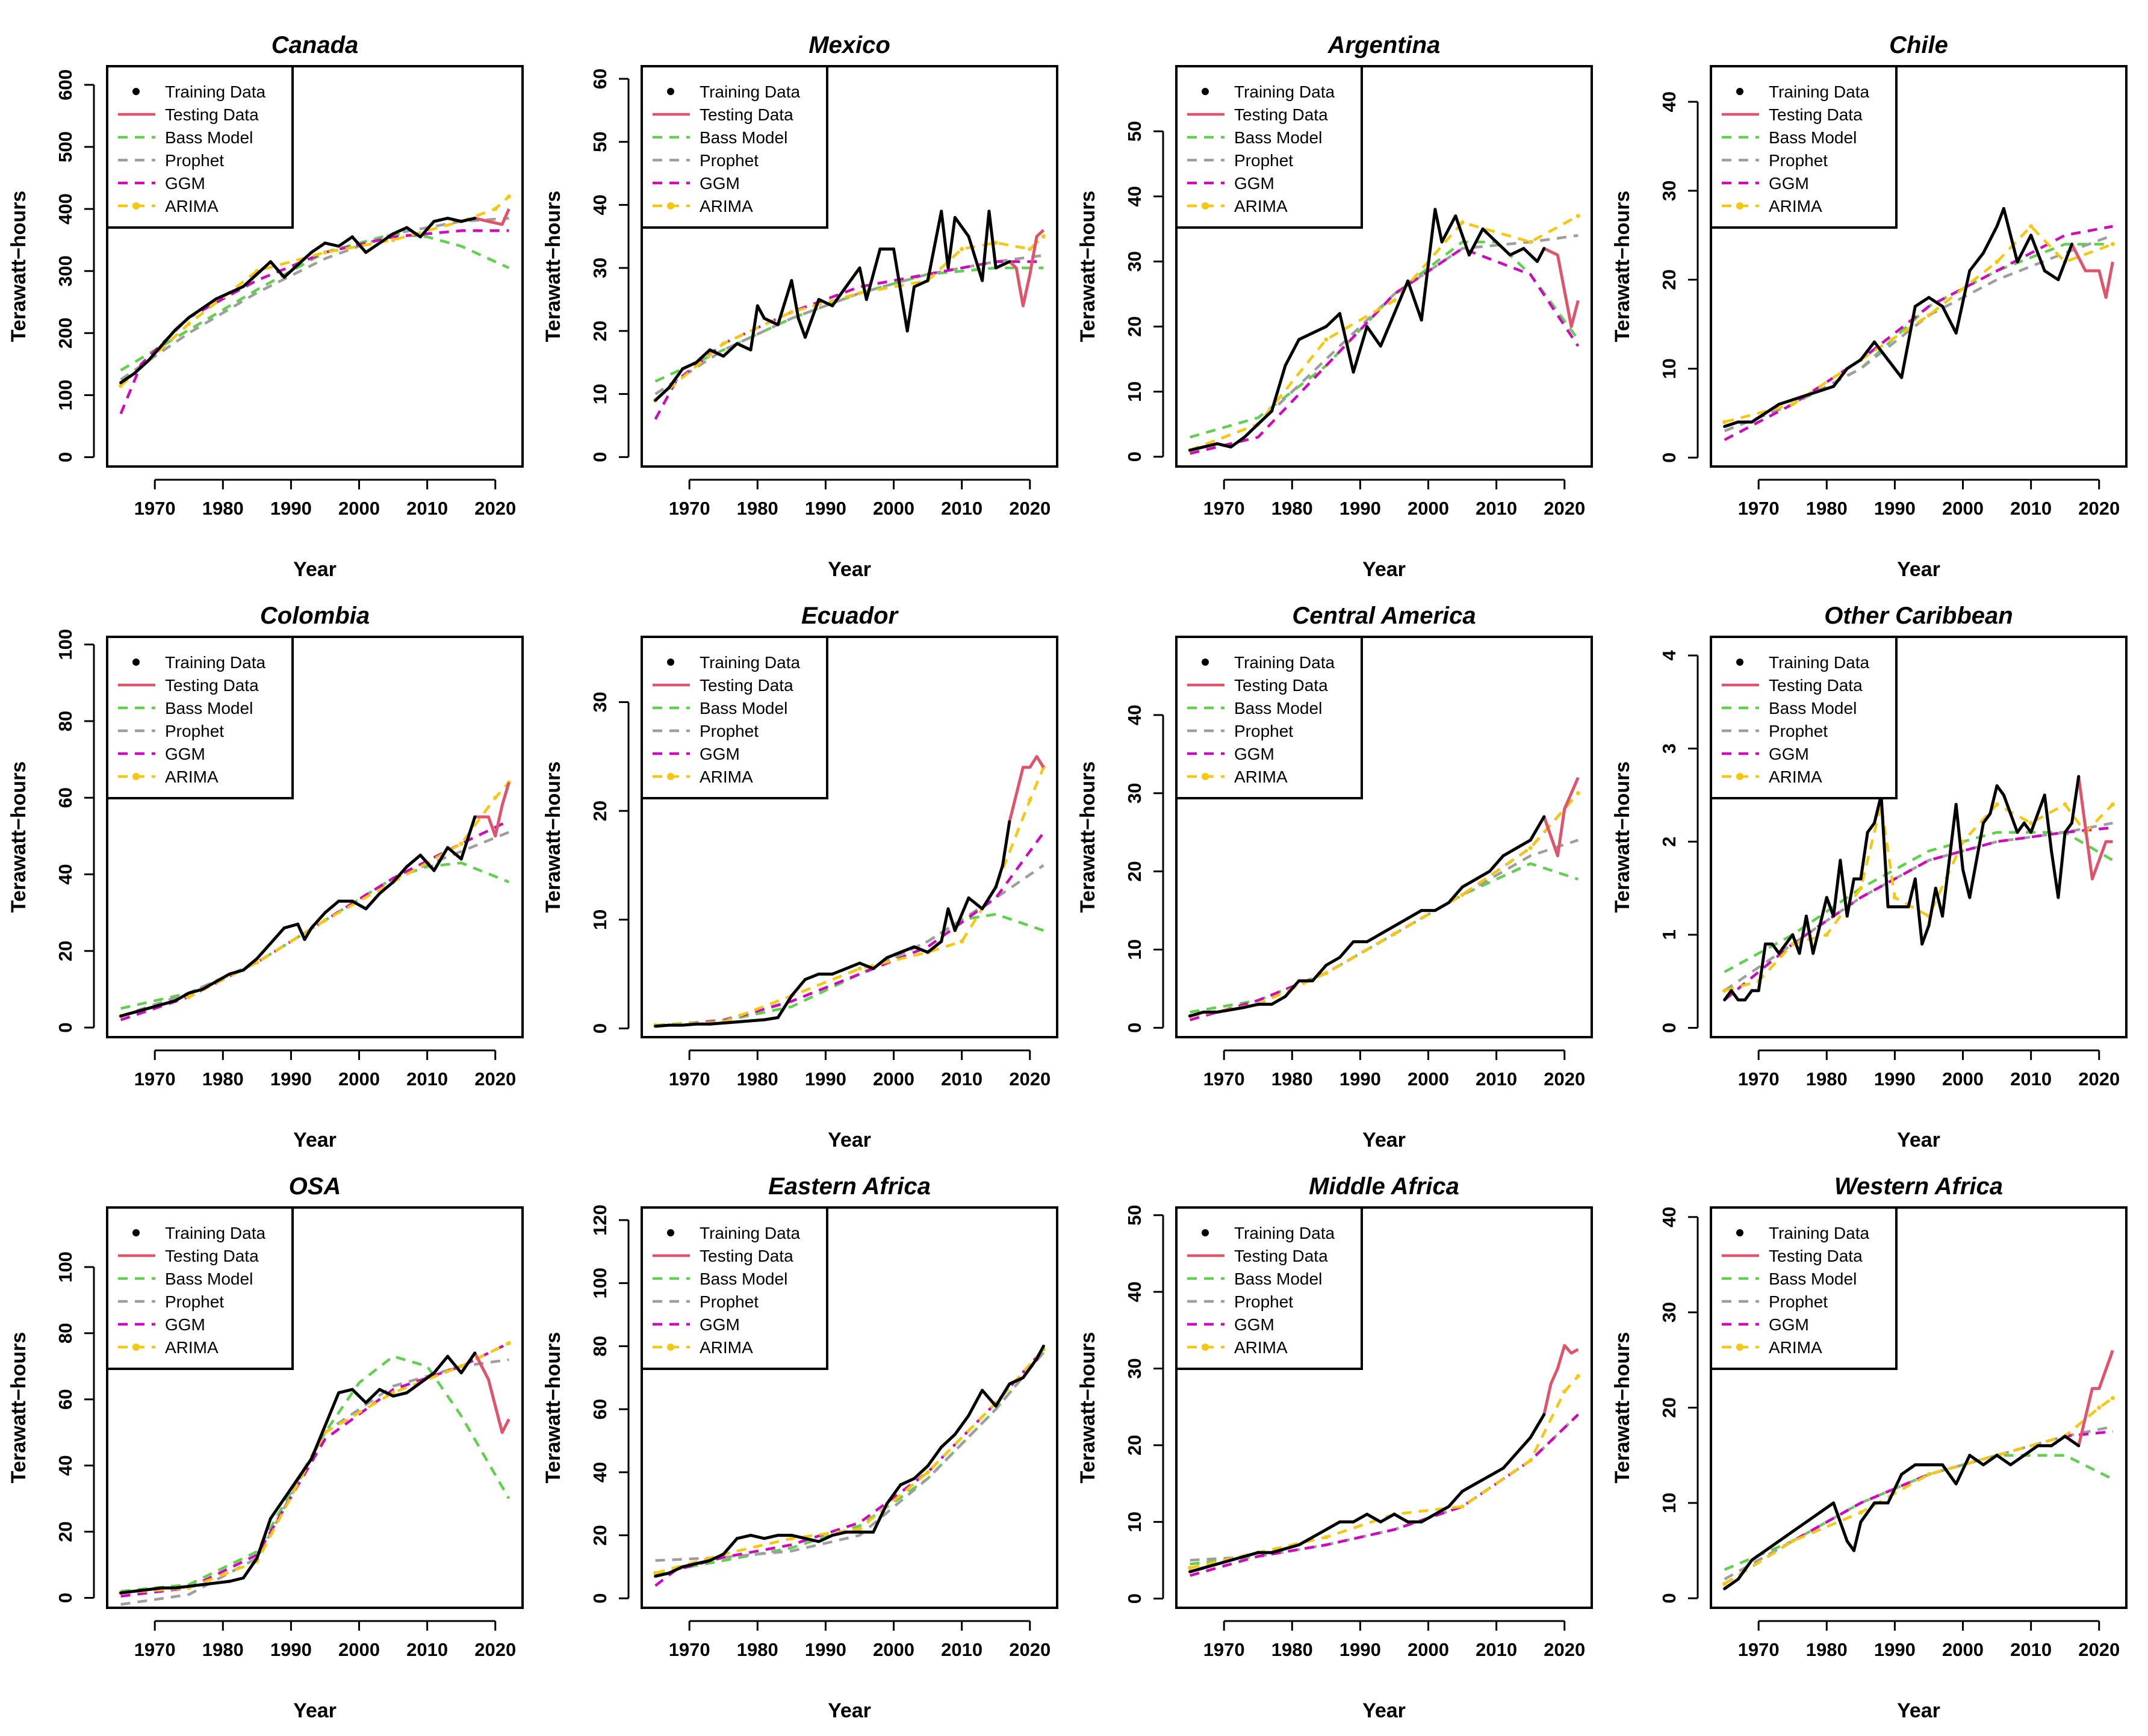  What do you see at coordinates (1134, 1368) in the screenshot?
I see `y-tick-label: 30` at bounding box center [1134, 1368].